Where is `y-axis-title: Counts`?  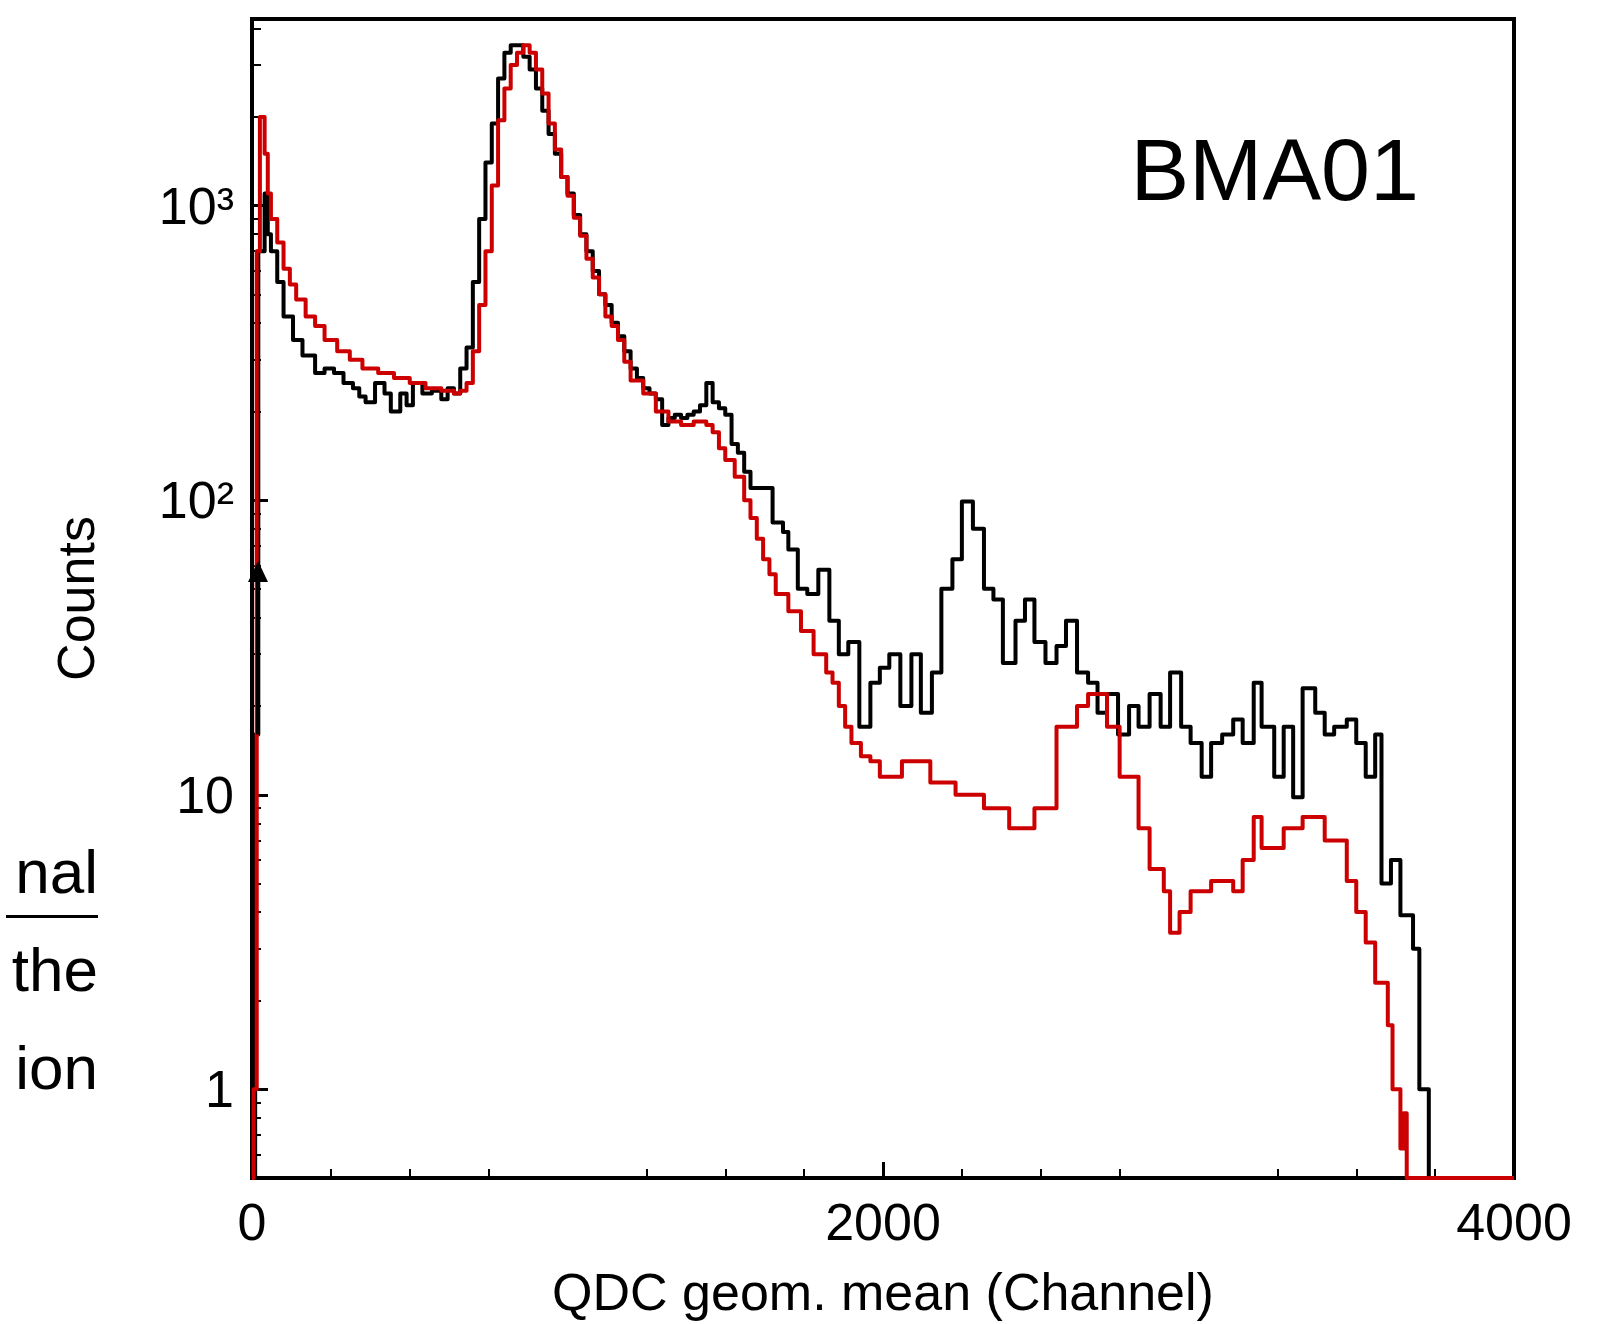
y-axis-title: Counts is located at coordinates (76, 598).